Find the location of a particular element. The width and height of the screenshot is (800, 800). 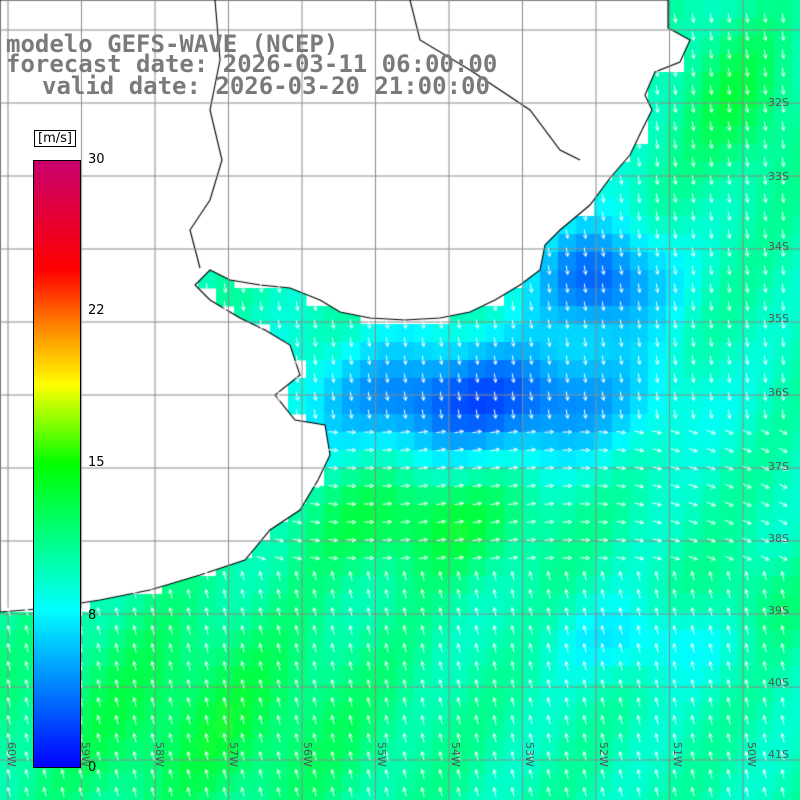

lat-label: 35S is located at coordinates (778, 318).